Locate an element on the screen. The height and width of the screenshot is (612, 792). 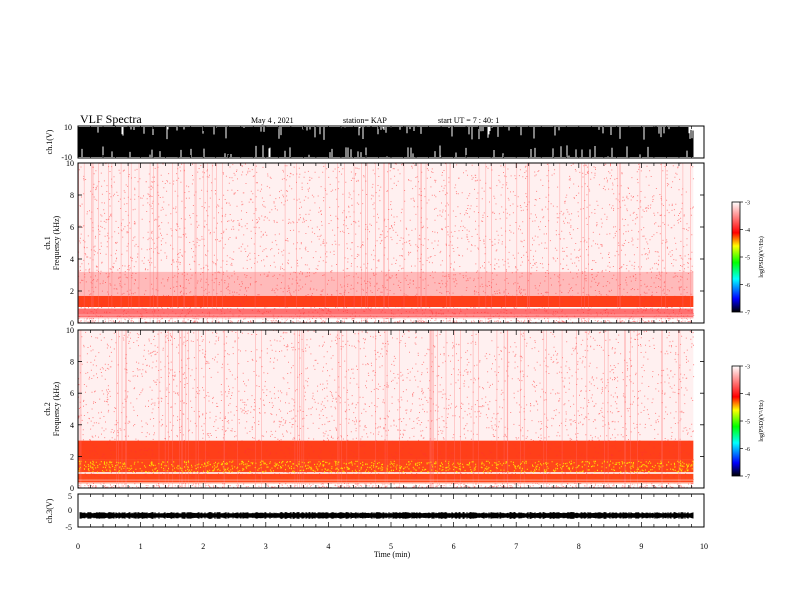
x-tick-label-7: 7 is located at coordinates (516, 546).